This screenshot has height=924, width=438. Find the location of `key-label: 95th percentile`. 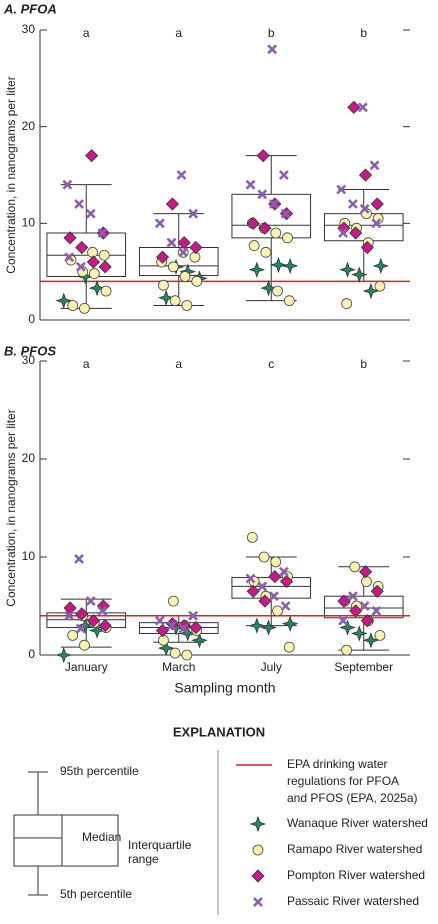

key-label: 95th percentile is located at coordinates (99, 771).